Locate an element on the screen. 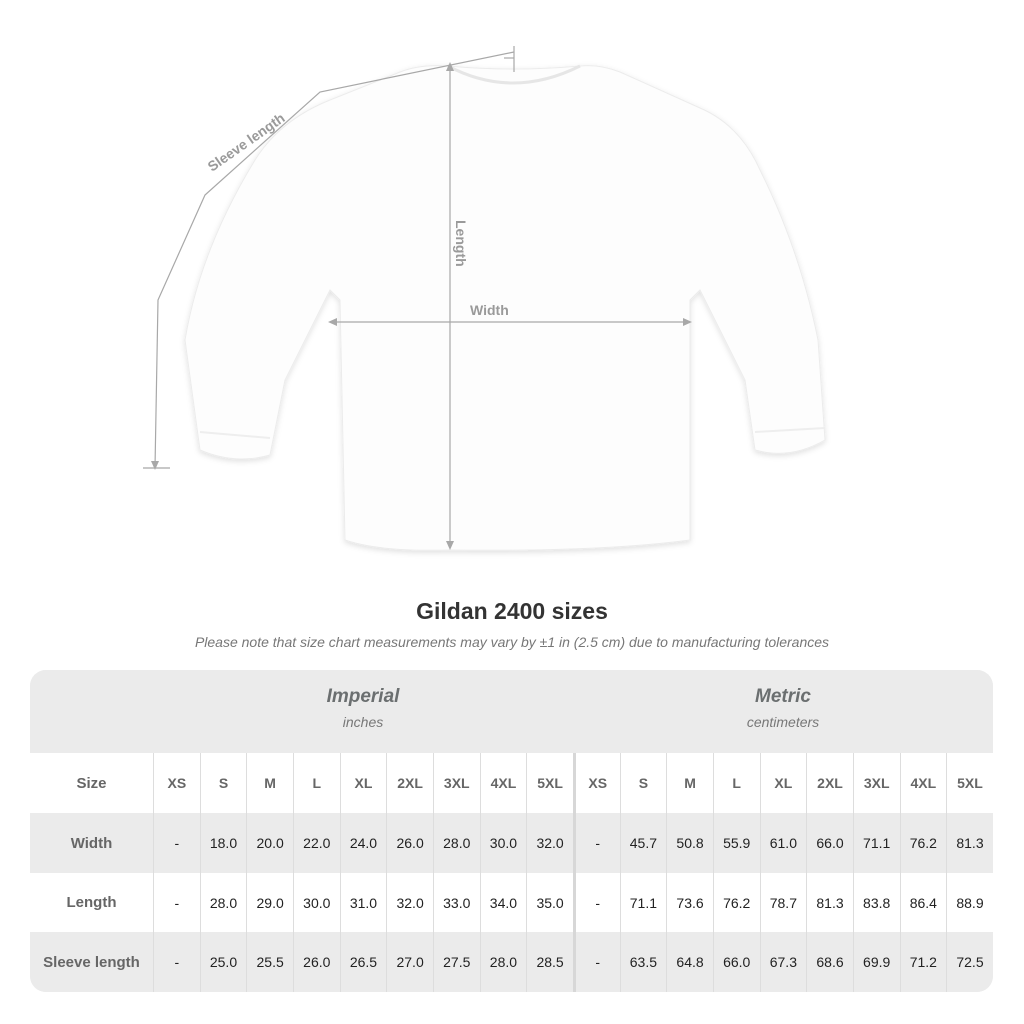  value-cell: 50.8 is located at coordinates (689, 843).